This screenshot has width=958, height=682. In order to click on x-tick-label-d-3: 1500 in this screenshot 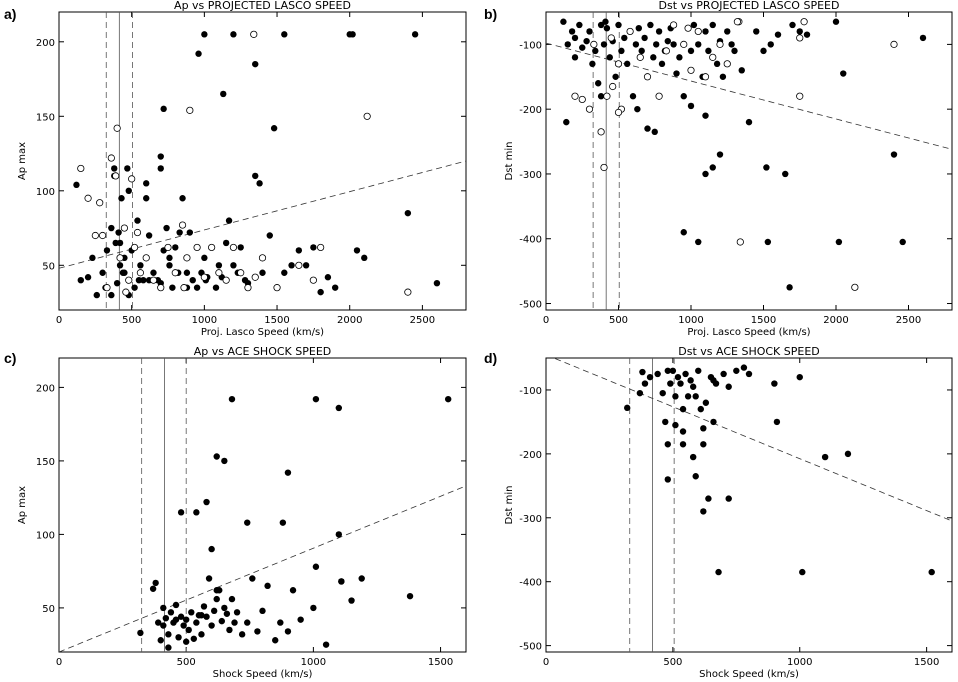, I will do `click(926, 662)`.